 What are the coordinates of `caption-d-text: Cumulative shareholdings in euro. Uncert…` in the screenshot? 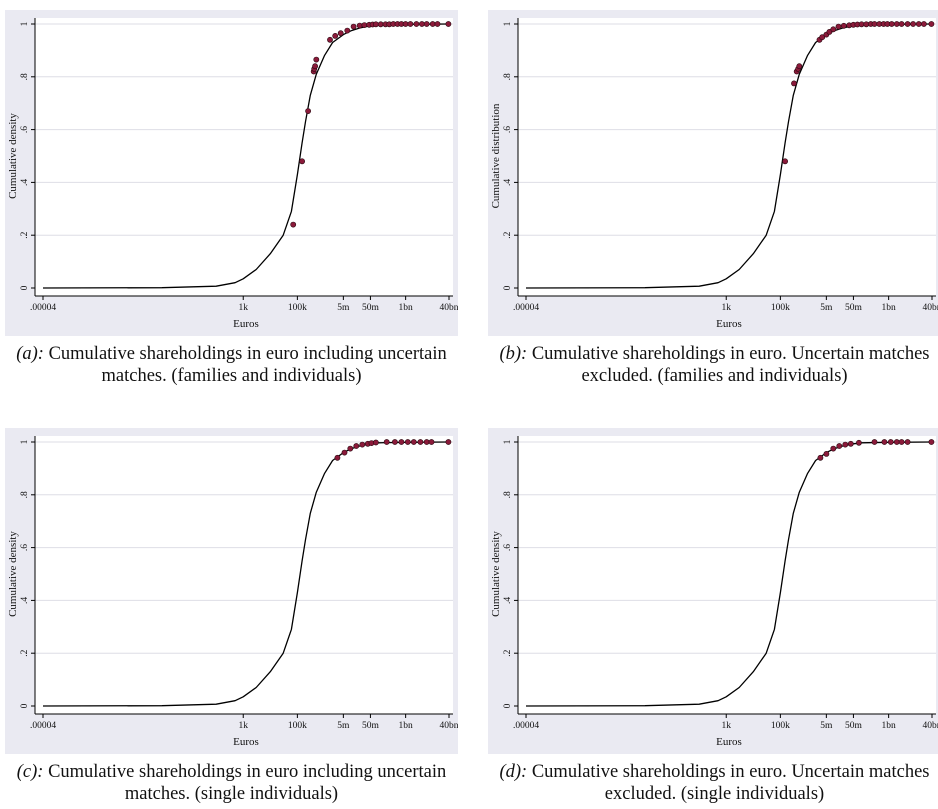 It's located at (728, 783).